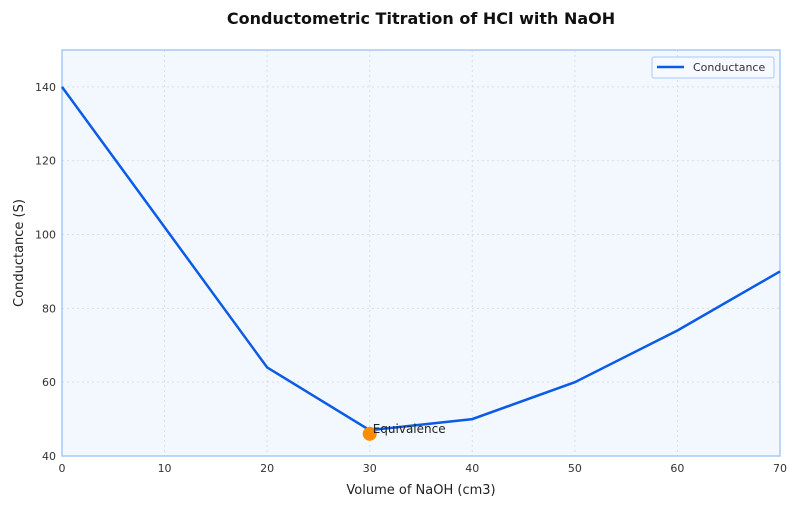 The height and width of the screenshot is (508, 800). I want to click on y-tick-label: 140, so click(45, 87).